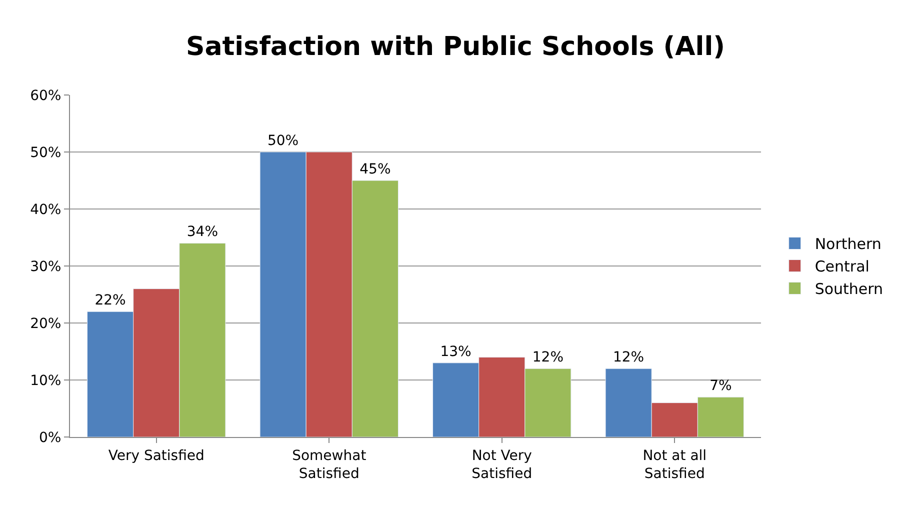 This screenshot has height=527, width=911. Describe the element at coordinates (46, 266) in the screenshot. I see `y-tick-label: 30%` at that location.